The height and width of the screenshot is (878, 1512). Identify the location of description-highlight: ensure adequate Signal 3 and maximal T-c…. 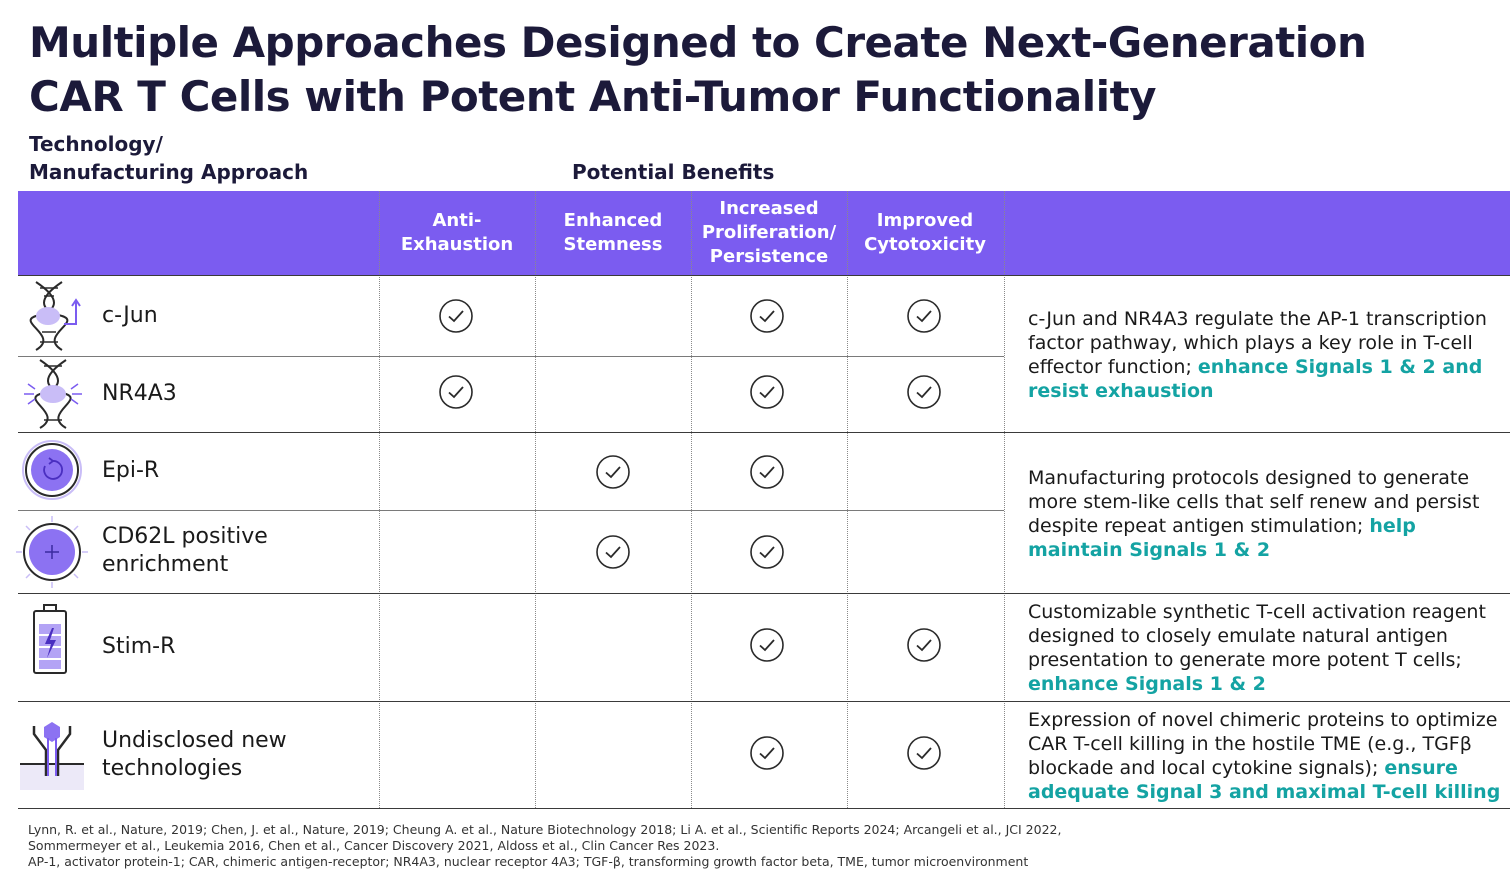
(1264, 780).